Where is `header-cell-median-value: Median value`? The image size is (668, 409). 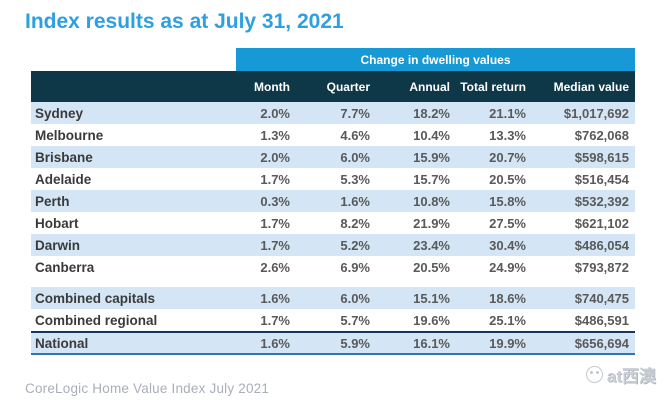
header-cell-median-value: Median value is located at coordinates (591, 86).